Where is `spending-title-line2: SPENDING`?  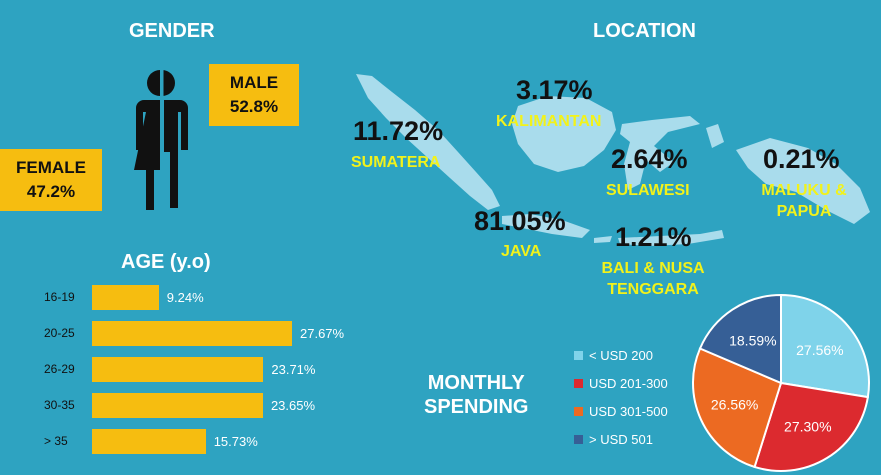
spending-title-line2: SPENDING is located at coordinates (476, 407).